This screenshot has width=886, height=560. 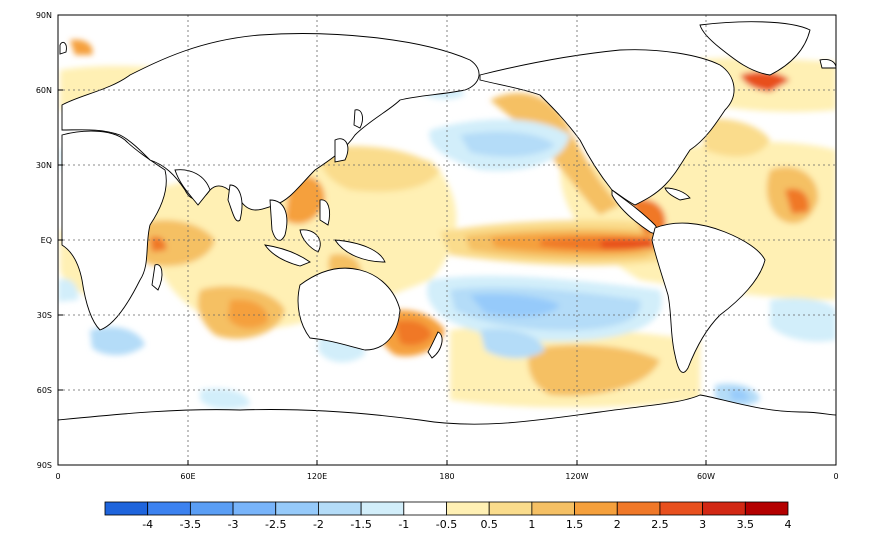 I want to click on lon-label: 120E, so click(x=317, y=476).